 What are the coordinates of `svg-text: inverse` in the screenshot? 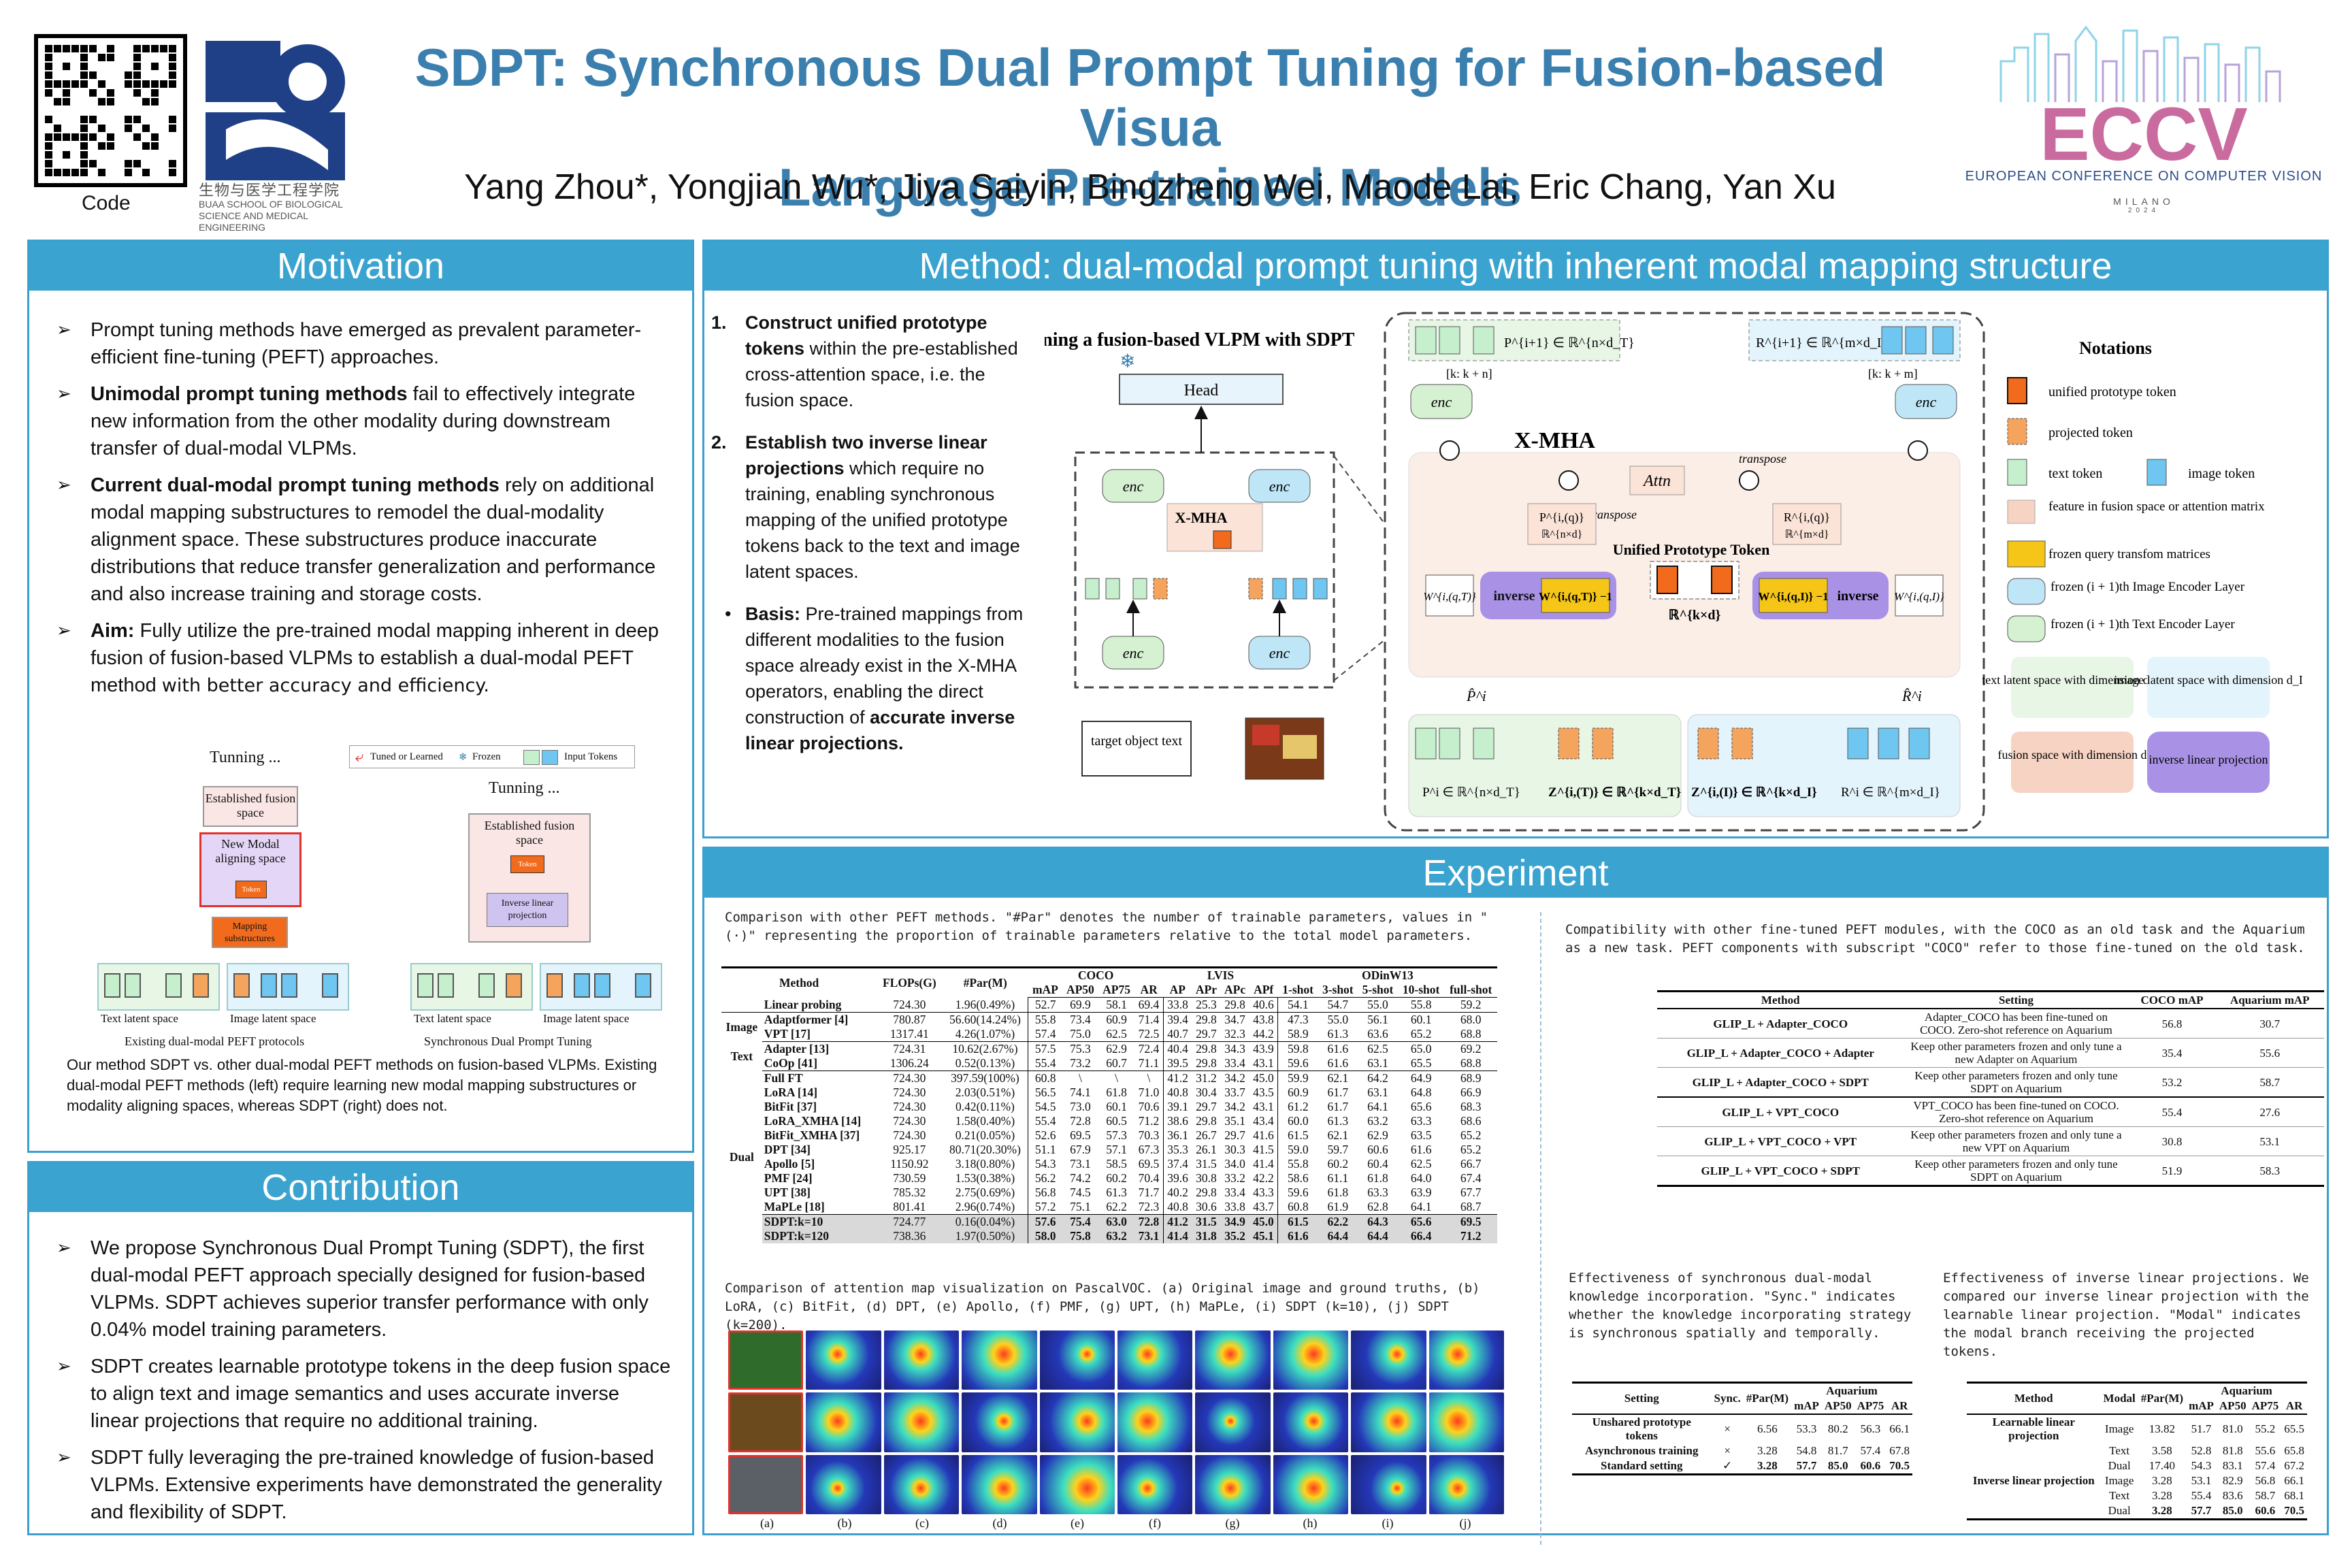 It's located at (1858, 596).